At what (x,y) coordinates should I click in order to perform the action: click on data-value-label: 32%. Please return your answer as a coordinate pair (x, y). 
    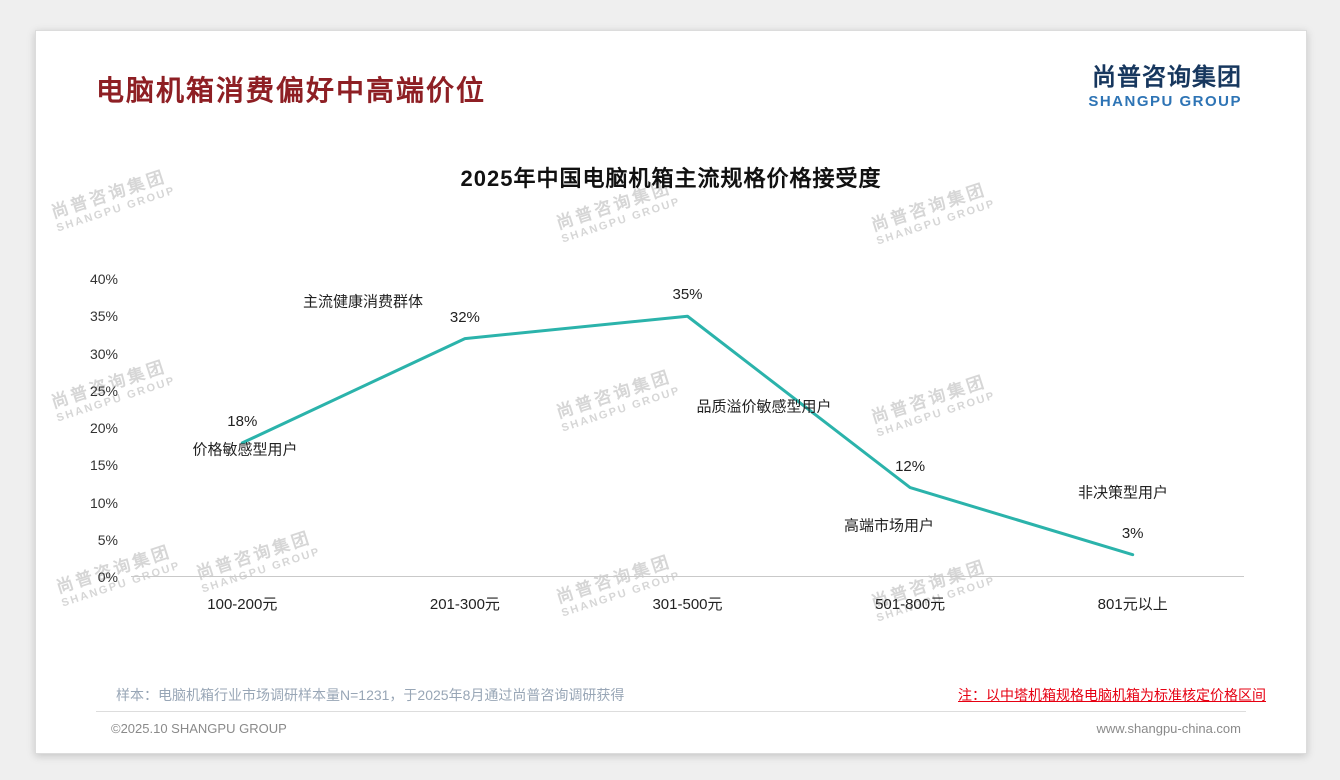
    Looking at the image, I should click on (464, 317).